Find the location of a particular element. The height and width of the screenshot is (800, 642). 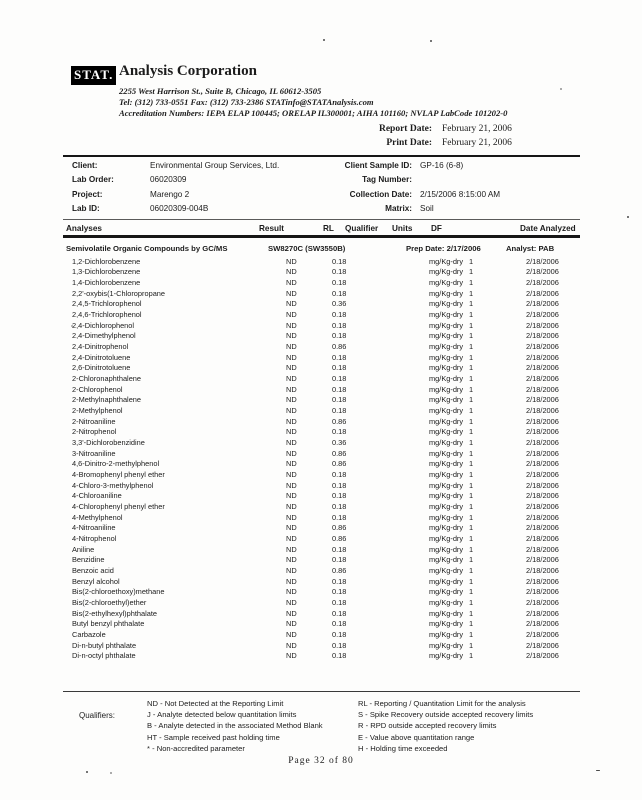

analyte-name: Benzoic acid is located at coordinates (93, 570).